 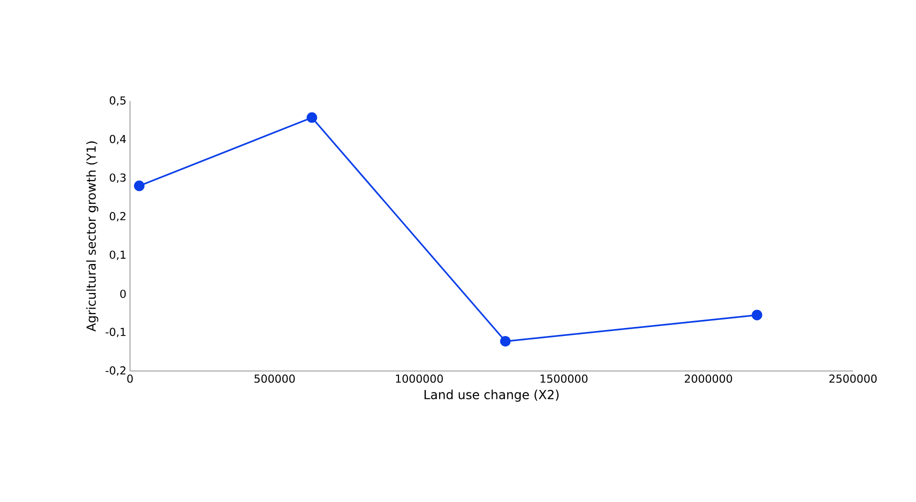 I want to click on x-axis-title: Land use change (X2), so click(x=491, y=396).